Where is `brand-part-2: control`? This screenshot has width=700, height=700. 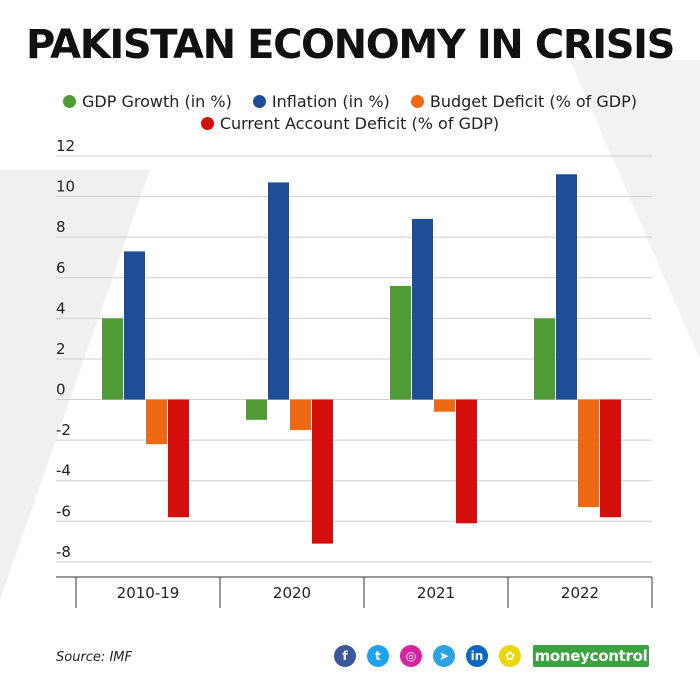 brand-part-2: control is located at coordinates (618, 656).